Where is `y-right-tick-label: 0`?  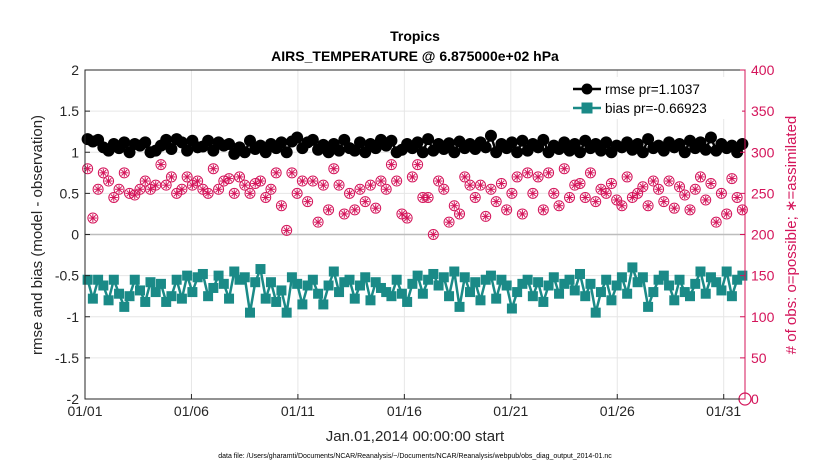 y-right-tick-label: 0 is located at coordinates (755, 399).